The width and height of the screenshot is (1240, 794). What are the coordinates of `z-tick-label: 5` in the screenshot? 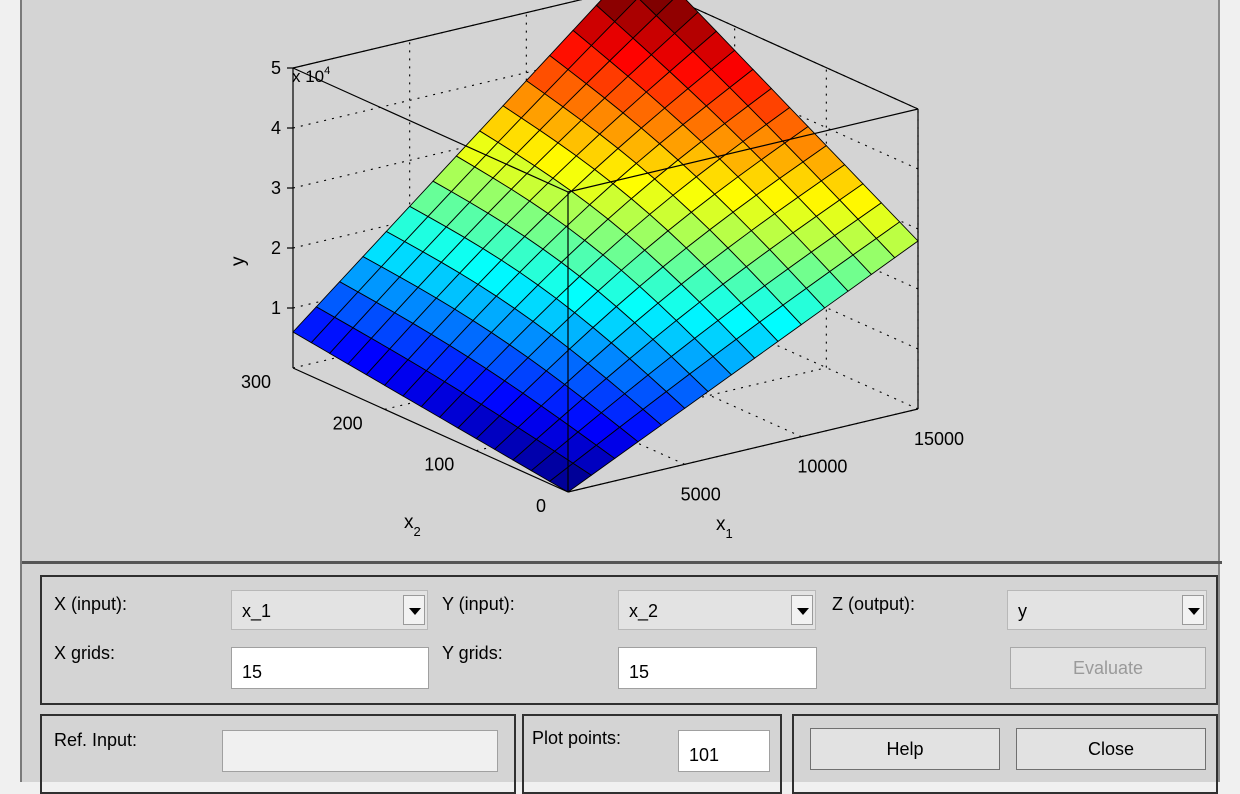 It's located at (276, 68).